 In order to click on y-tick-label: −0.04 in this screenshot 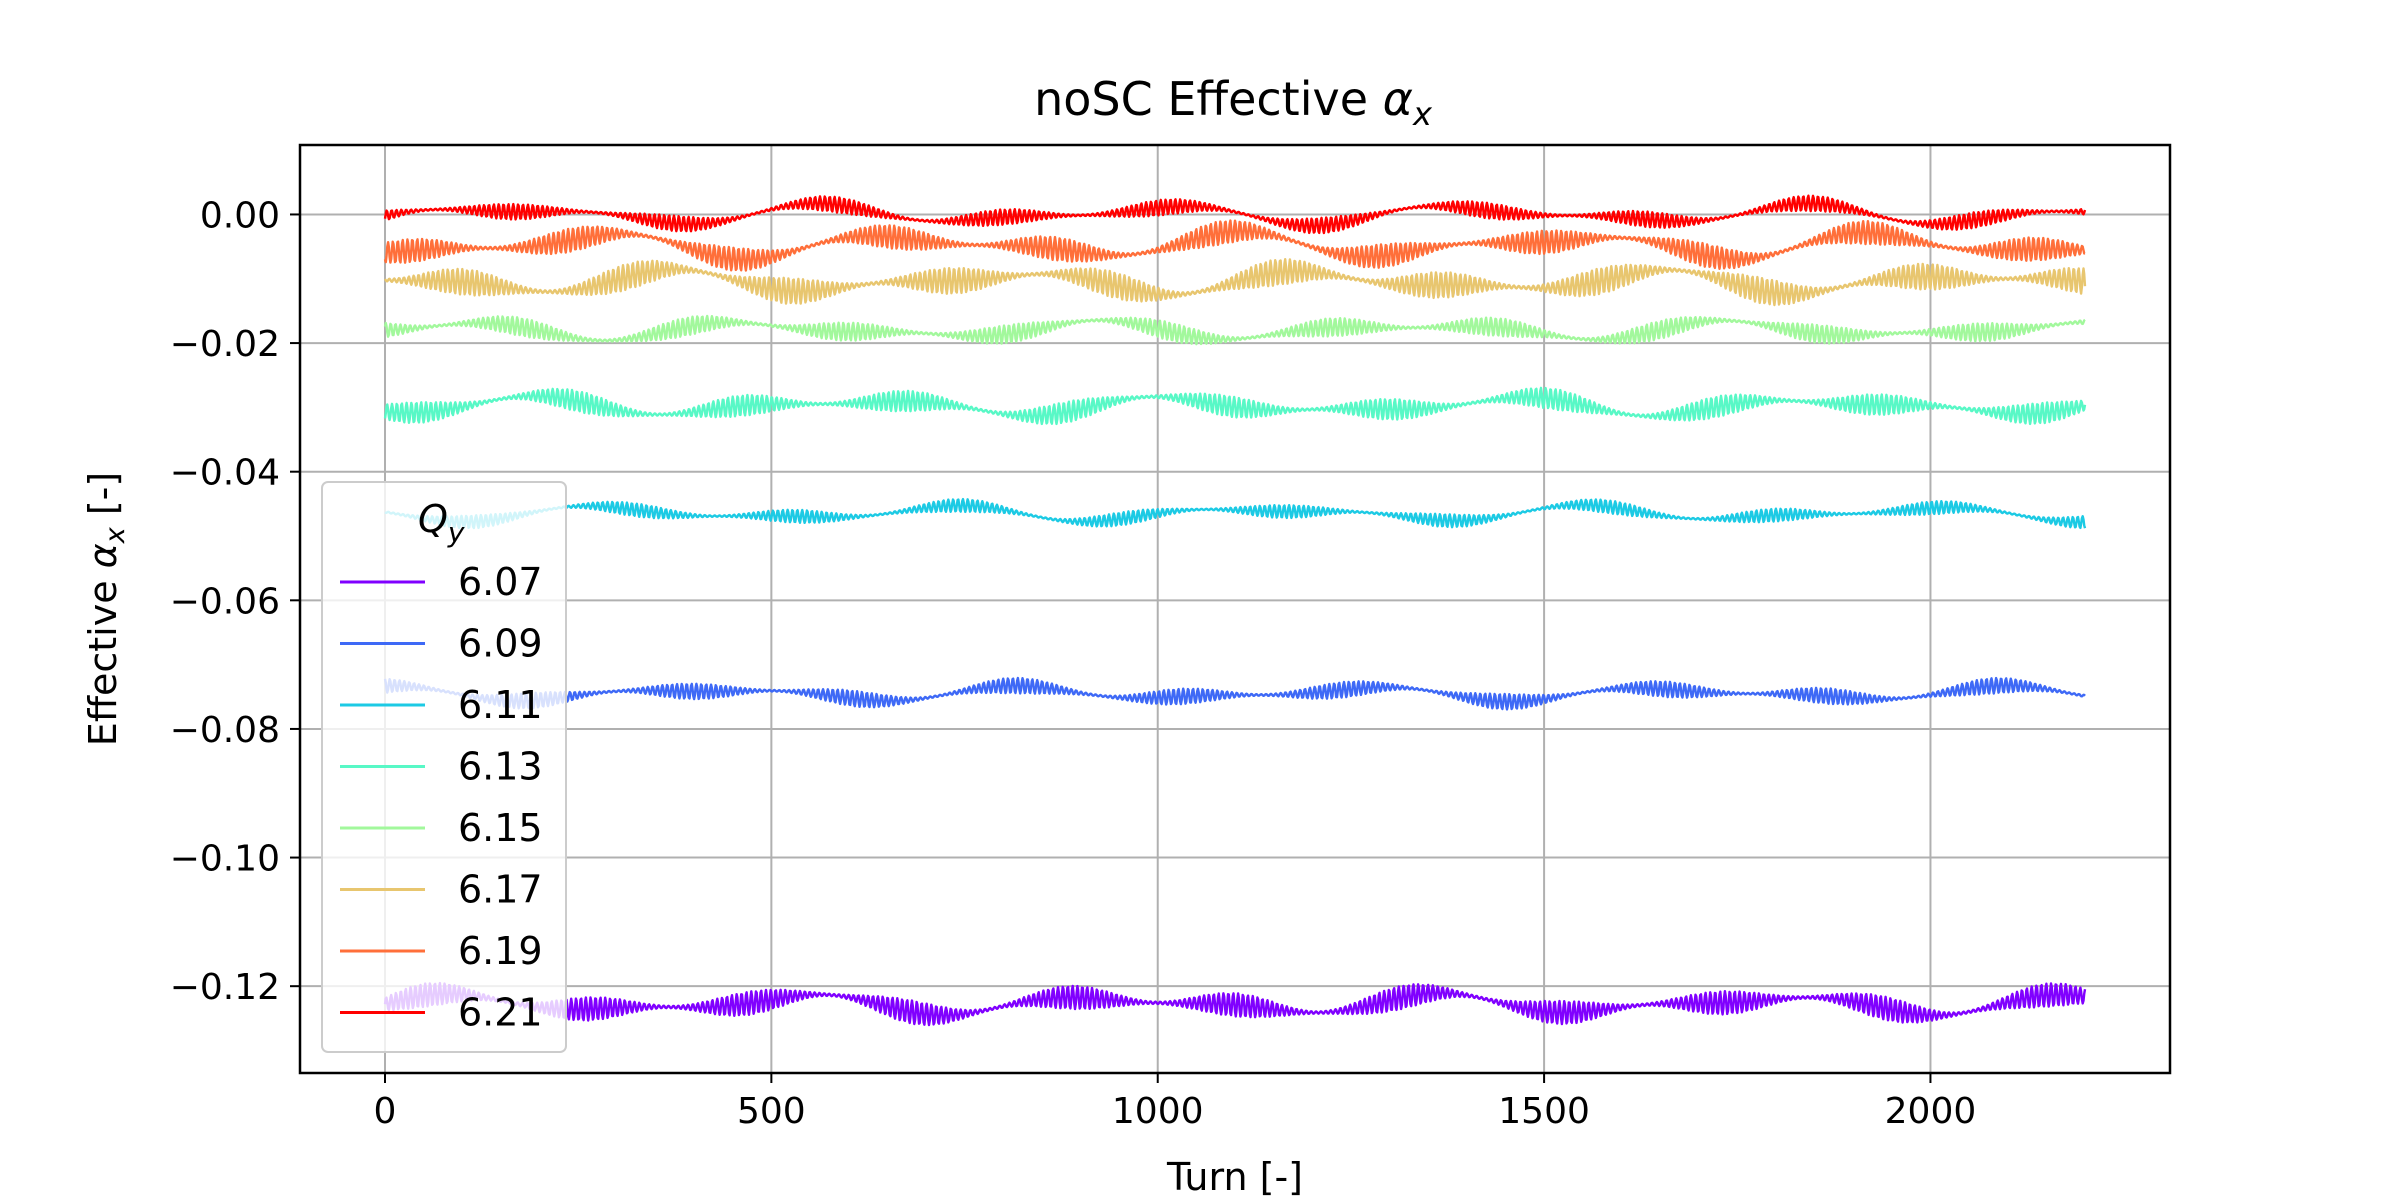, I will do `click(225, 473)`.